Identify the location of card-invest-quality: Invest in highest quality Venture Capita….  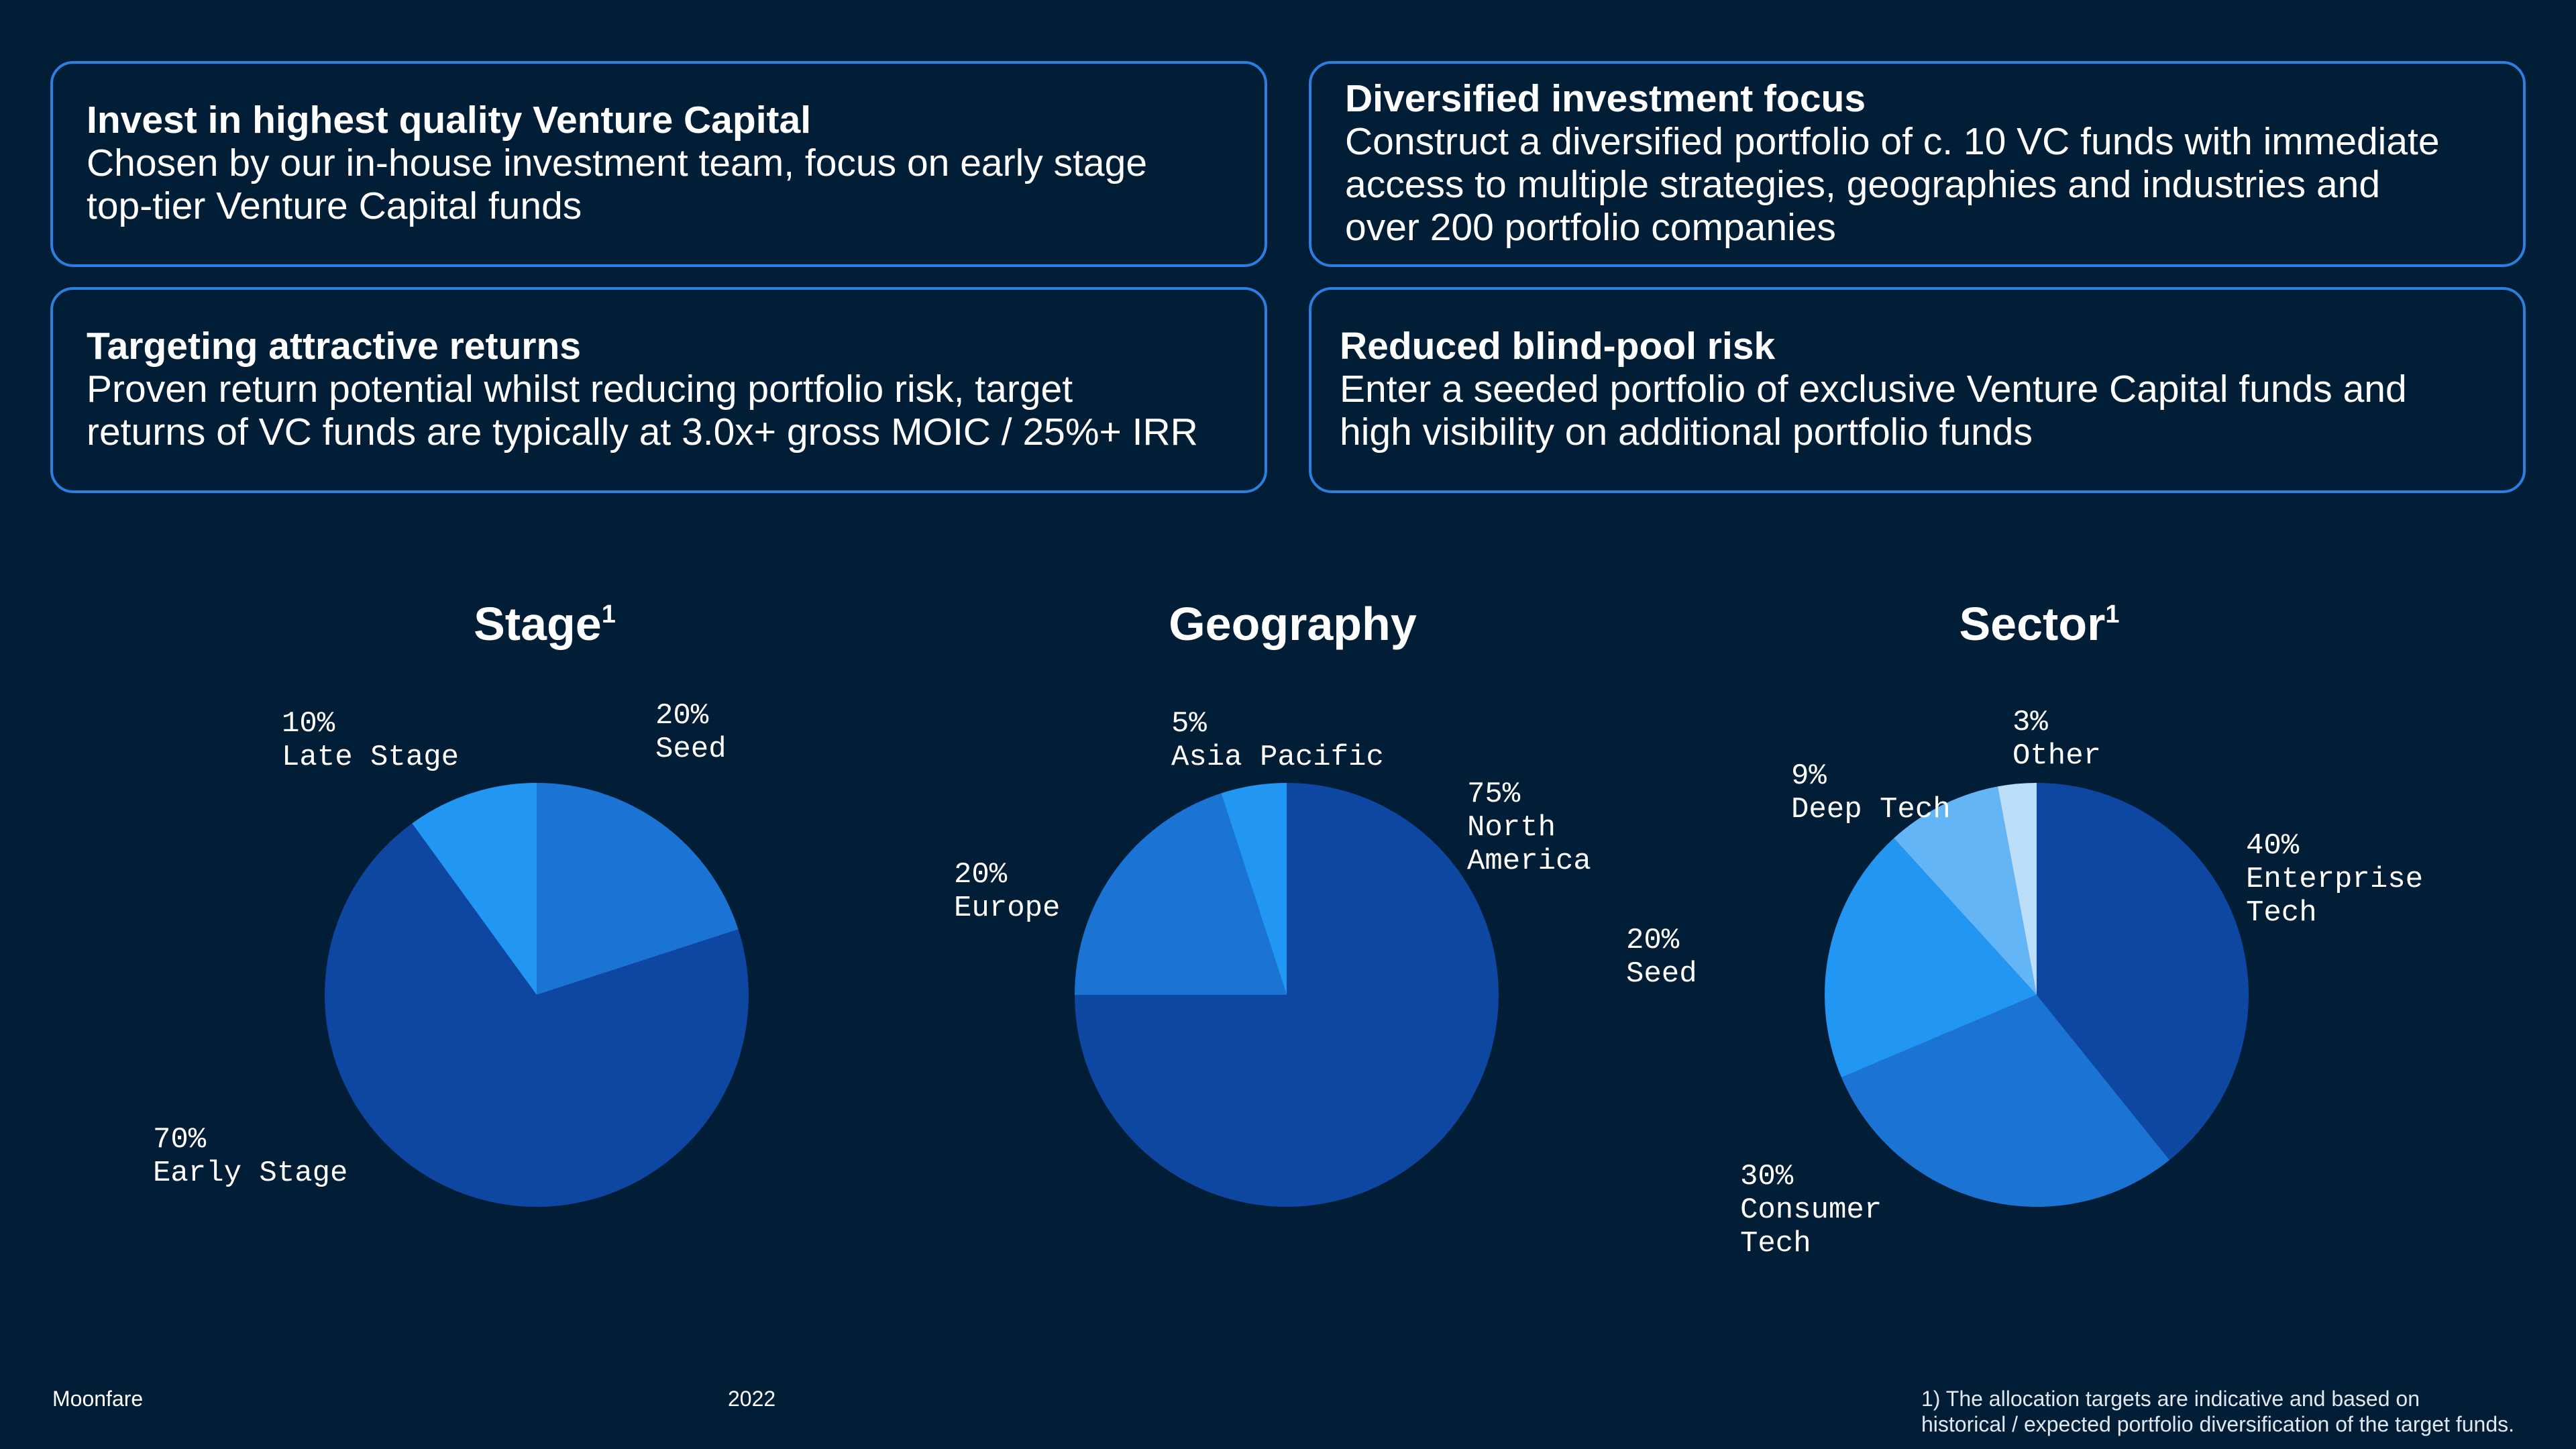
(658, 164).